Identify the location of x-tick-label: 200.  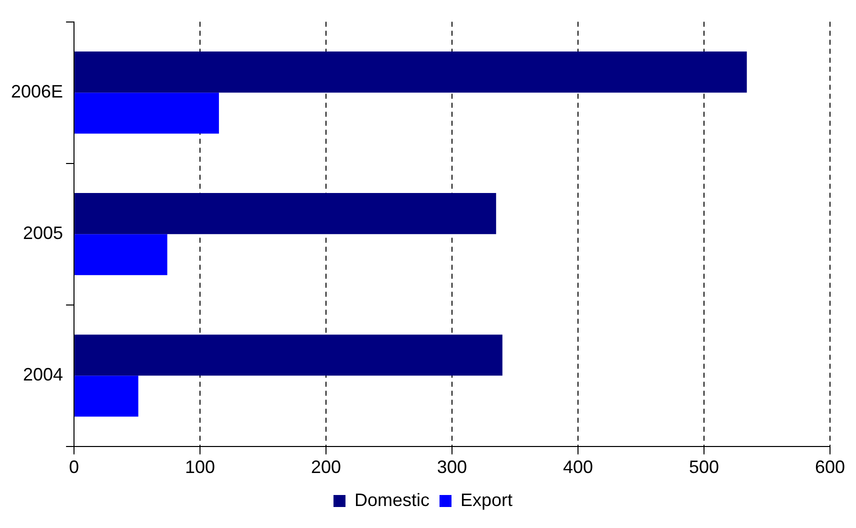
(326, 467).